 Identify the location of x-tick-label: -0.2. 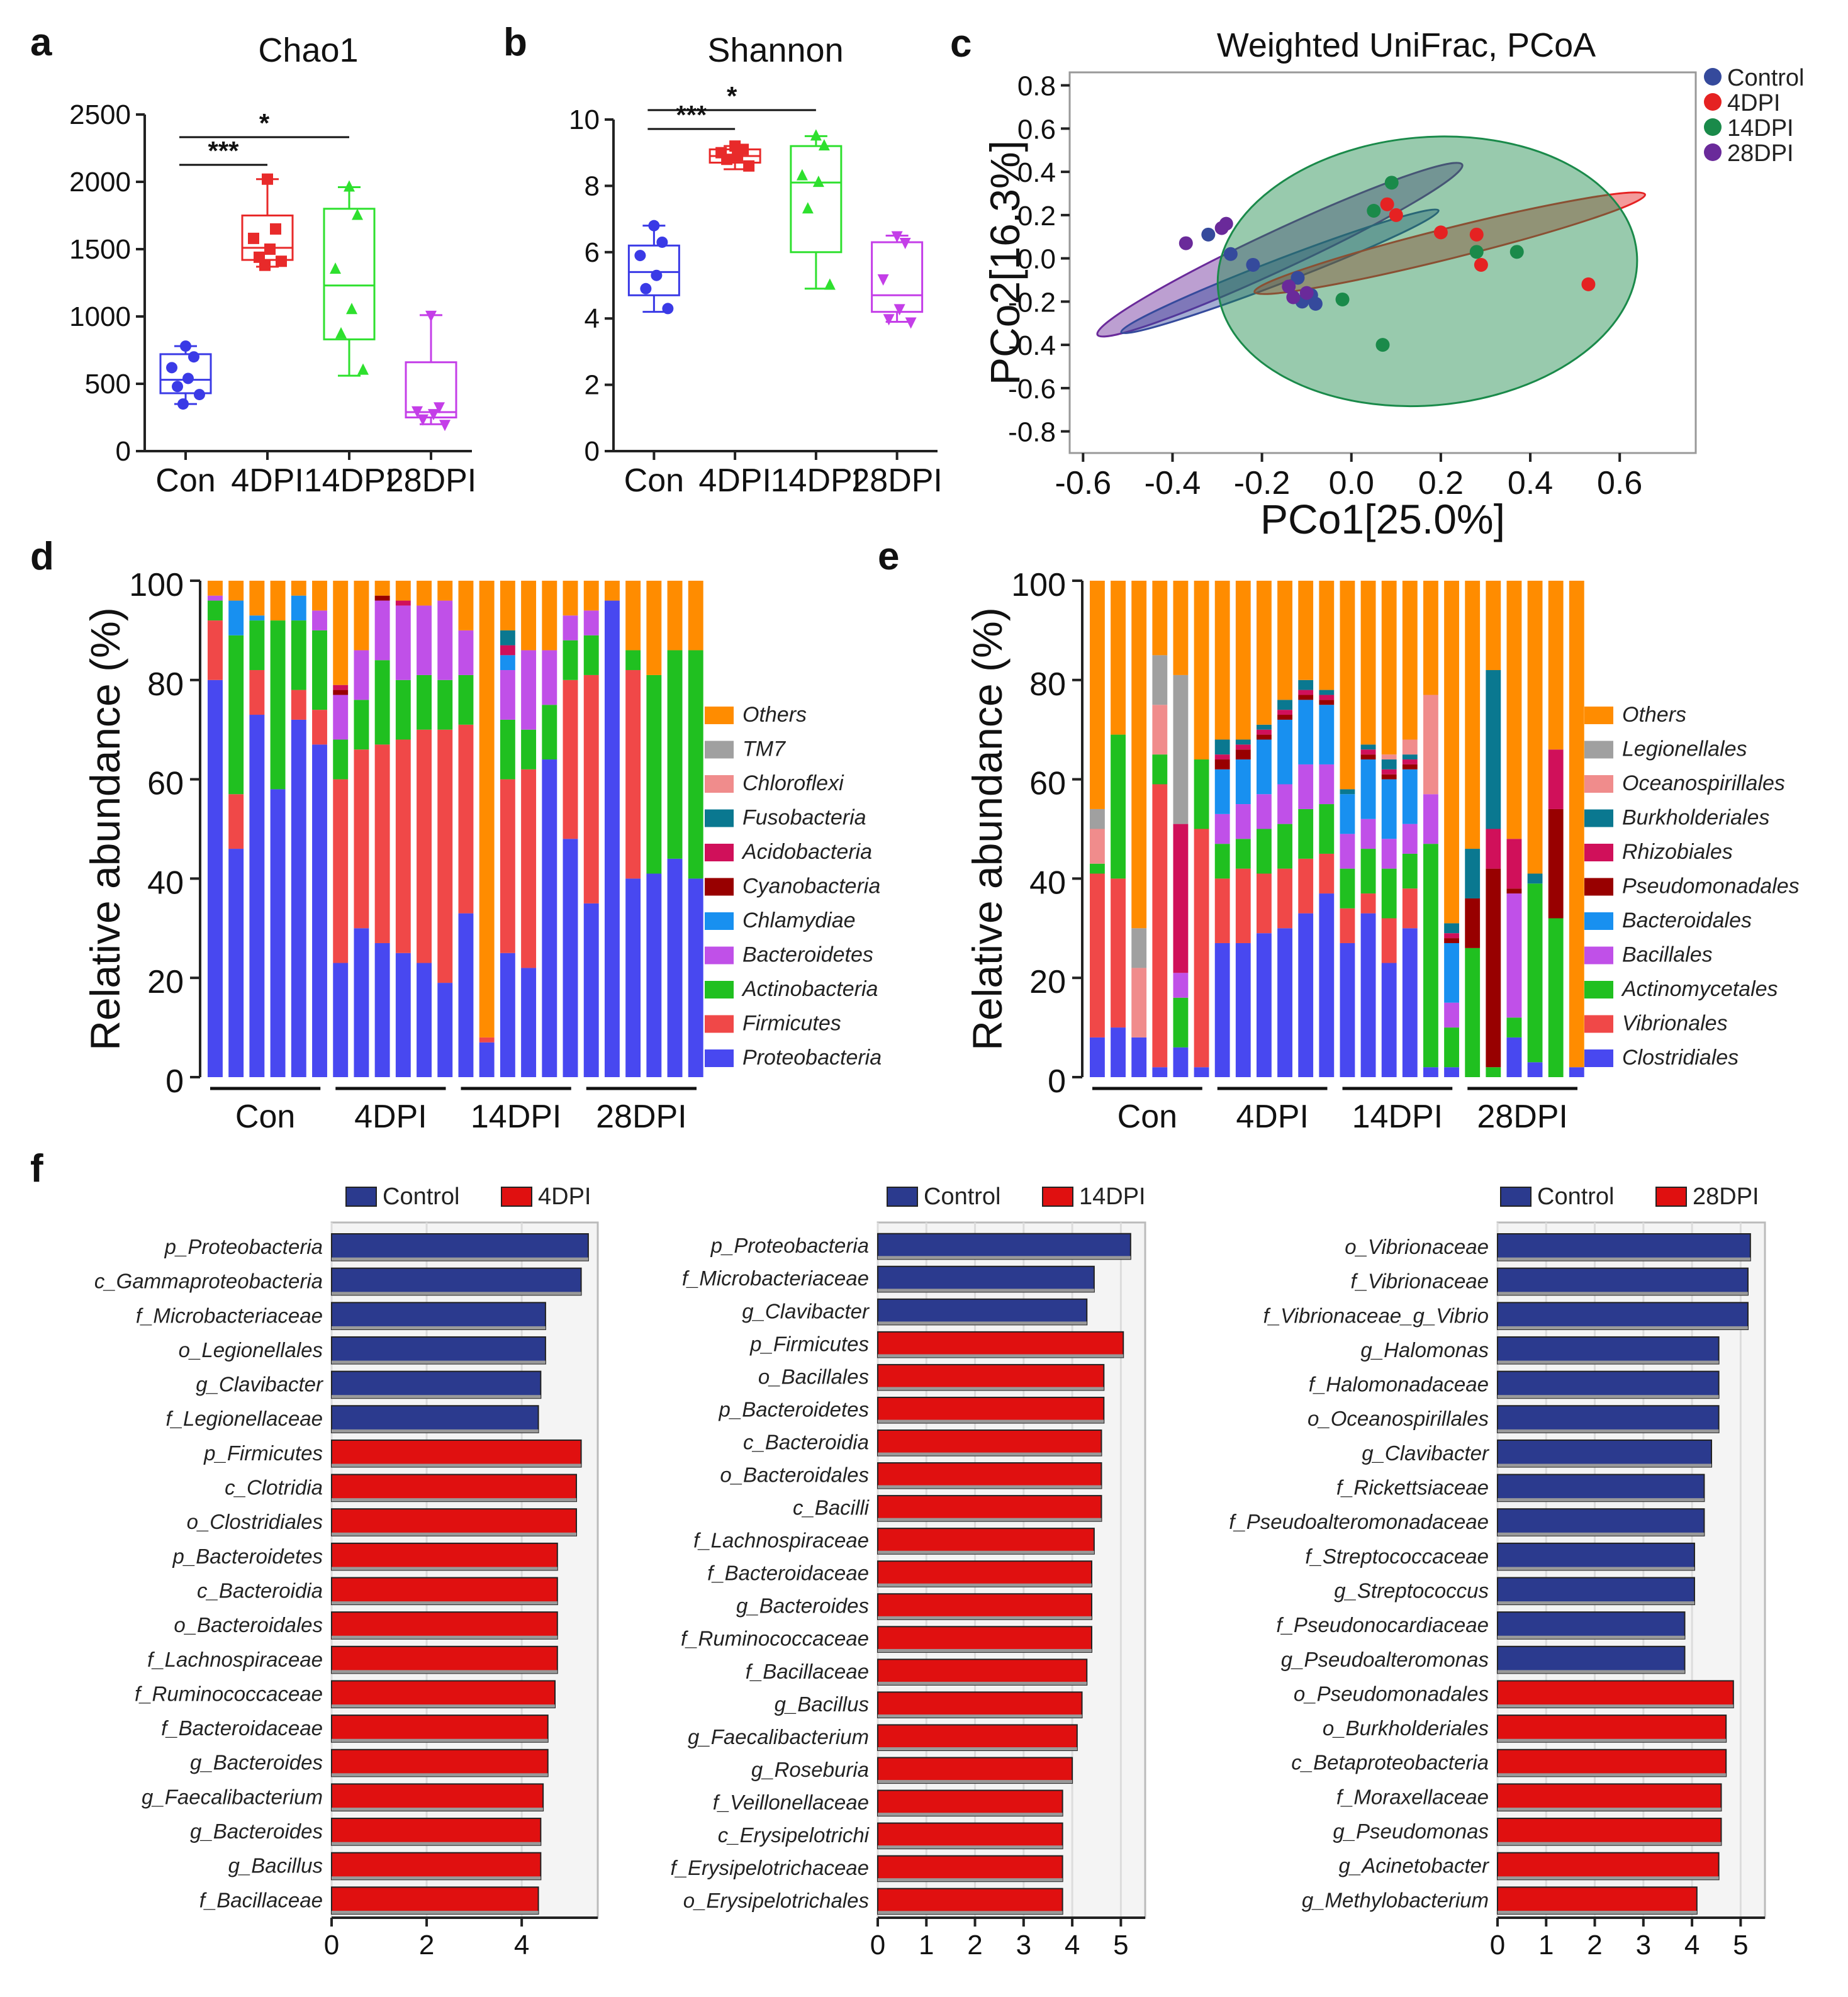
(1262, 483).